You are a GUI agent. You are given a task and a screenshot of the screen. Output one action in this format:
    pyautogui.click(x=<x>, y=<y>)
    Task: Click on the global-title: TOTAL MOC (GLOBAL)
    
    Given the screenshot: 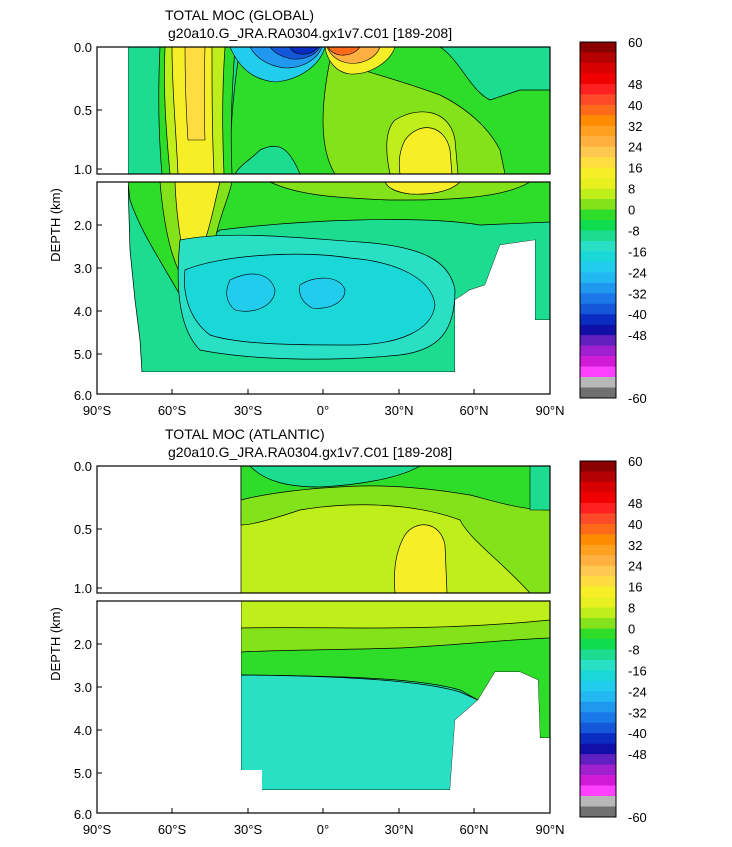 What is the action you would take?
    pyautogui.click(x=239, y=15)
    